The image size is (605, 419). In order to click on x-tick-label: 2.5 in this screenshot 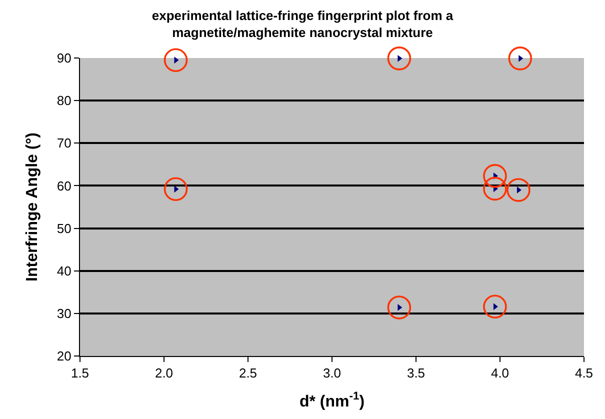, I will do `click(248, 373)`.